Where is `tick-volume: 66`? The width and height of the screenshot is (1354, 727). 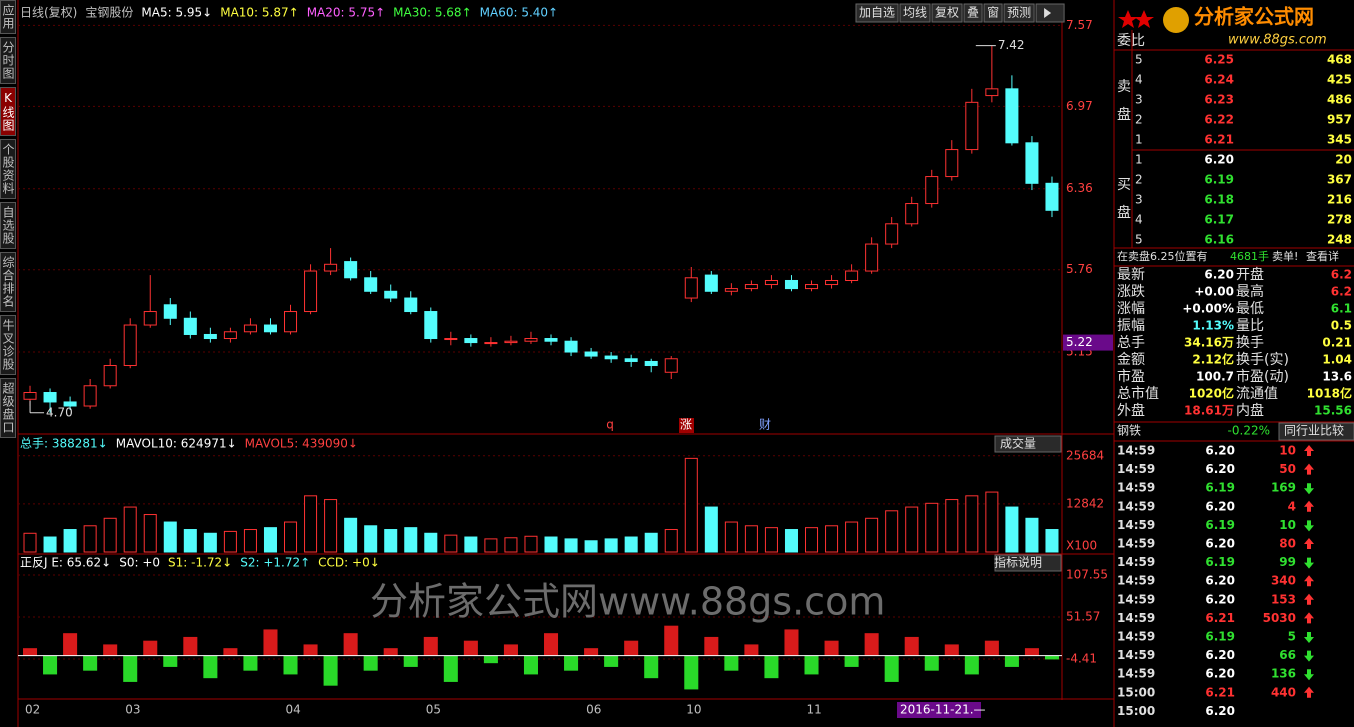 tick-volume: 66 is located at coordinates (1287, 655).